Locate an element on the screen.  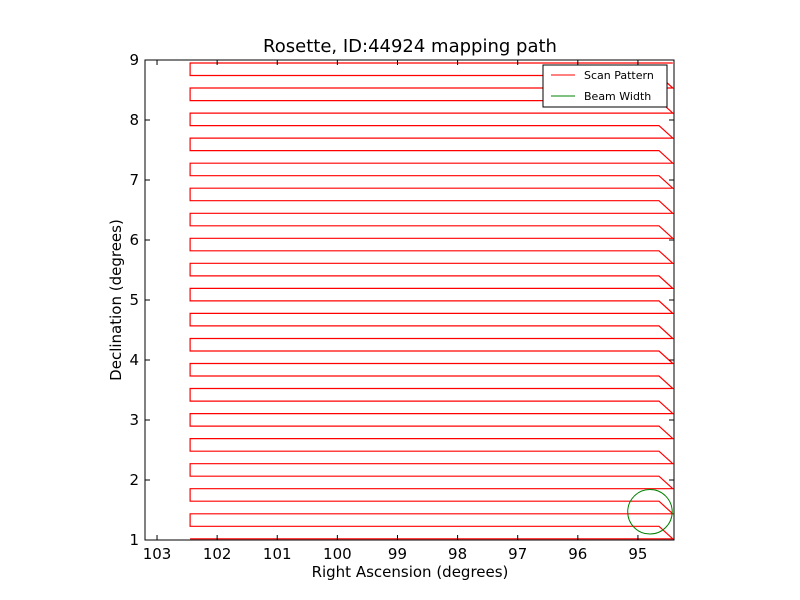
x-axis-label: Right Ascension (degrees) is located at coordinates (410, 572).